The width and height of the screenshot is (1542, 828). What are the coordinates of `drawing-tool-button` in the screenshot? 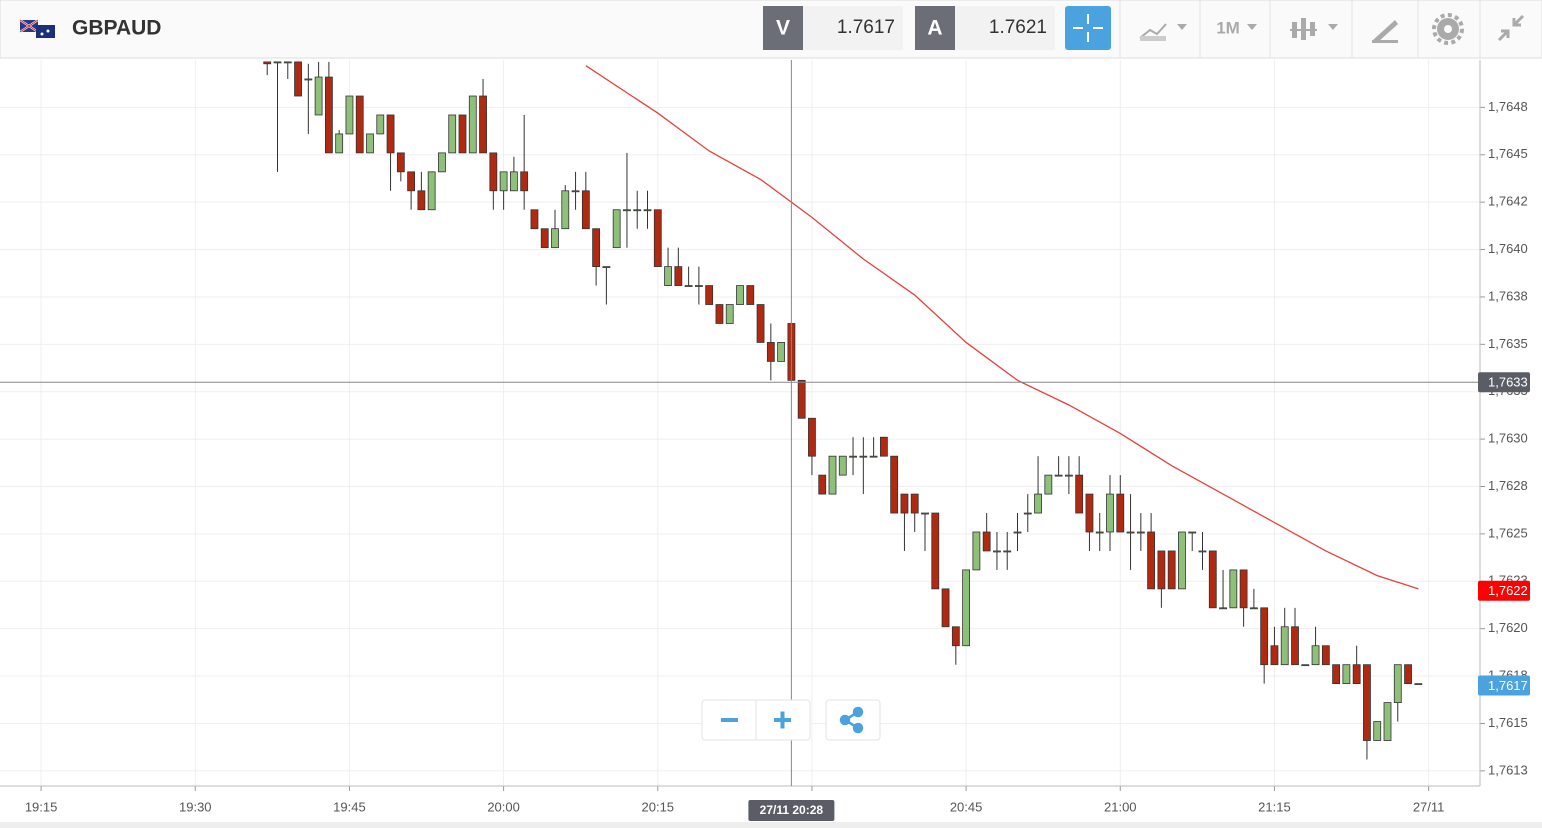 It's located at (1385, 31).